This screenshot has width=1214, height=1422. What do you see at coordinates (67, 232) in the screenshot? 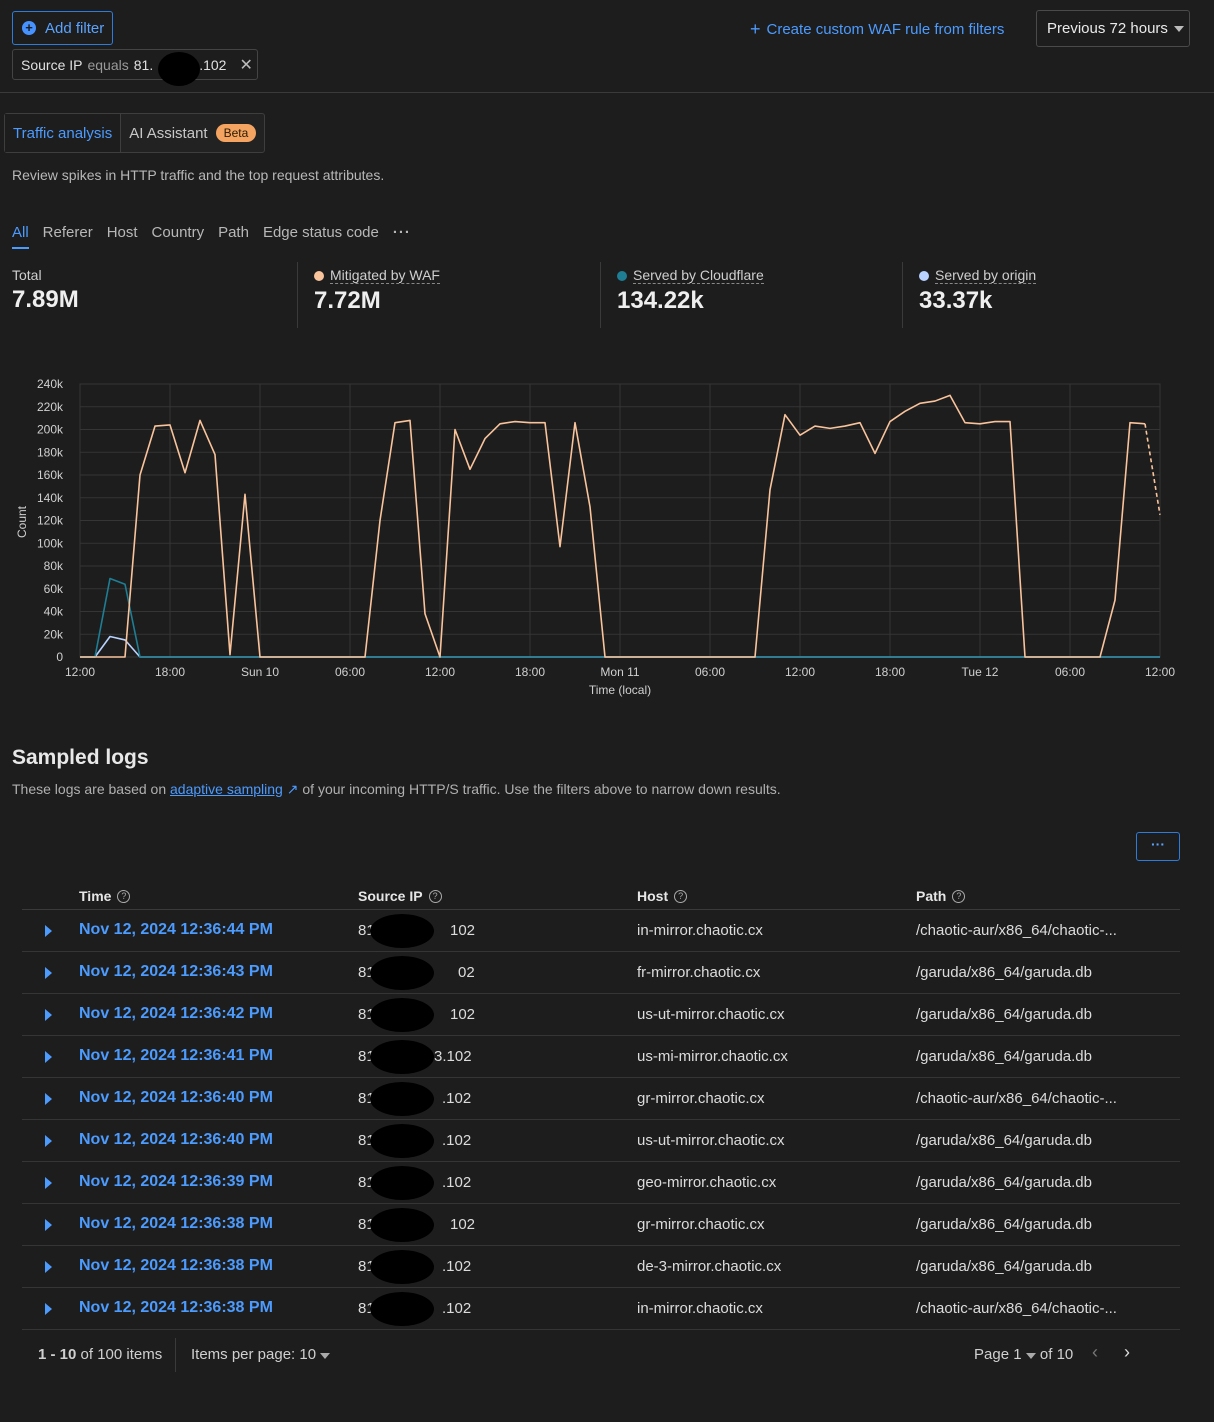
I see `subtab-referer: Referer` at bounding box center [67, 232].